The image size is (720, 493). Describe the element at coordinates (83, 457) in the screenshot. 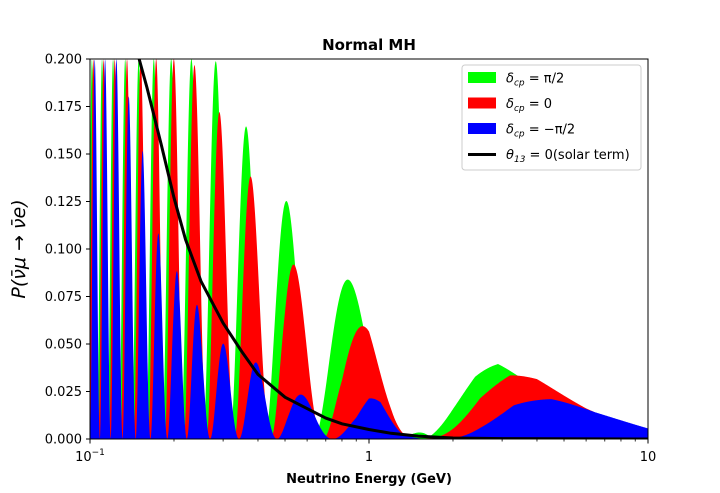

I see `x-tick-base: 10` at that location.